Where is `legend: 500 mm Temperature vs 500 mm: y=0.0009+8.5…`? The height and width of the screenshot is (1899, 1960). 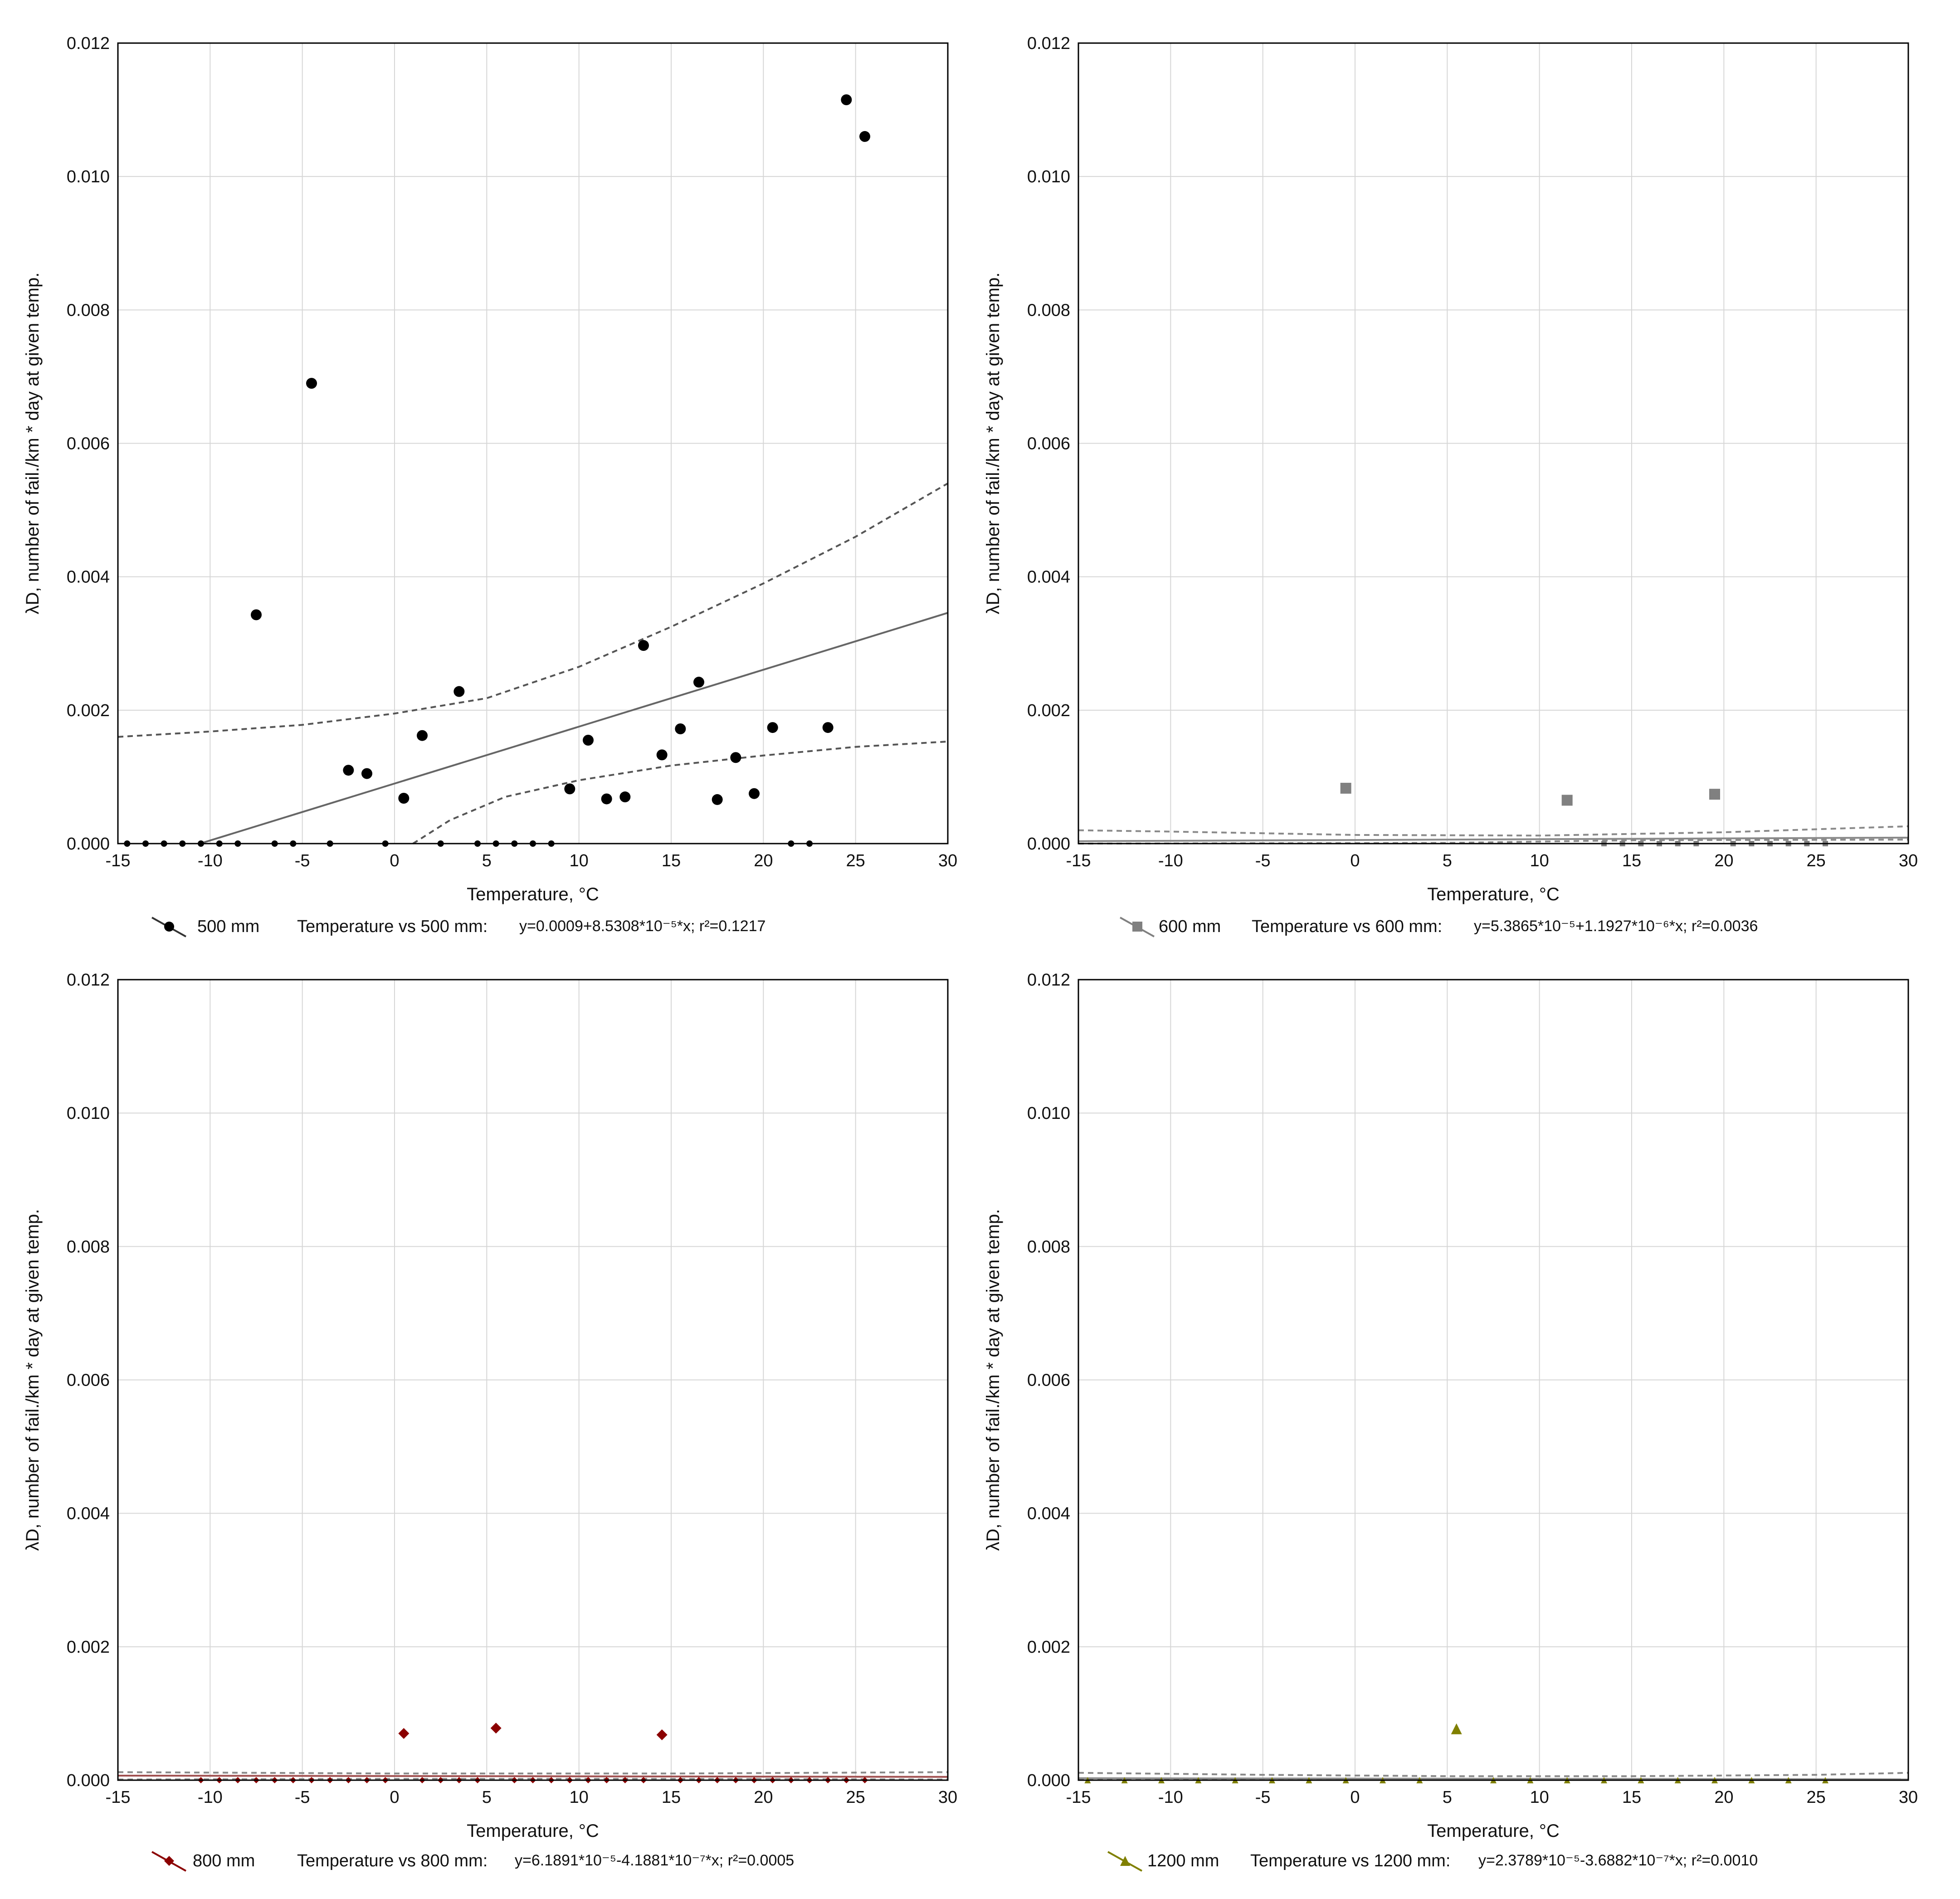 legend: 500 mm Temperature vs 500 mm: y=0.0009+8.5… is located at coordinates (458, 927).